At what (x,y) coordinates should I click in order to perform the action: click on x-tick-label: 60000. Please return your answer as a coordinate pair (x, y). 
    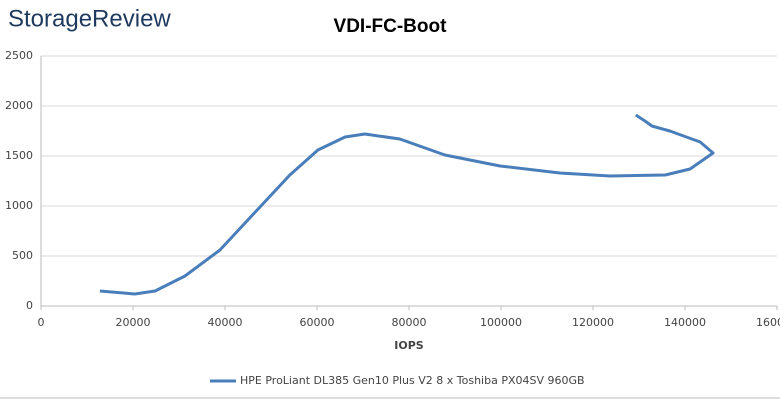
    Looking at the image, I should click on (317, 322).